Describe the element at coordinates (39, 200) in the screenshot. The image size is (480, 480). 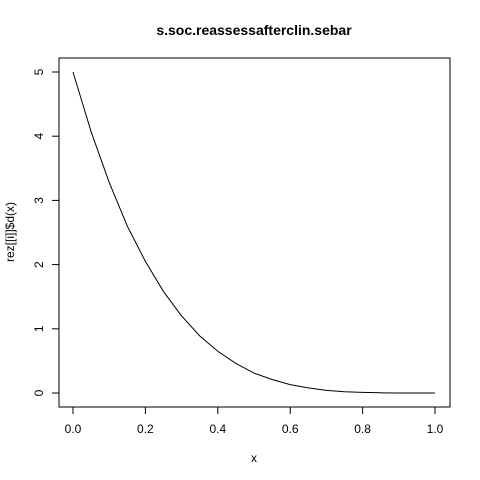
I see `y-tick-label: 3` at that location.